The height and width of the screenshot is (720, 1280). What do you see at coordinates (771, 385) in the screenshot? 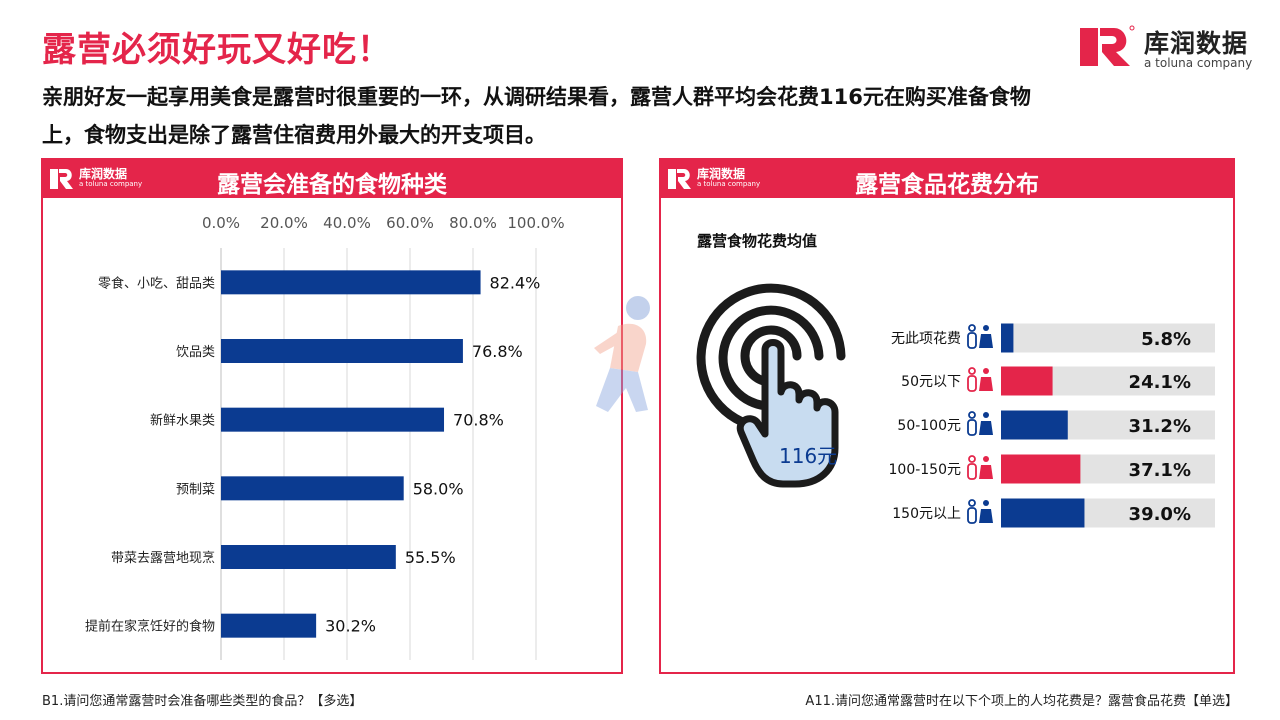
I see `tap-gesture-icon` at bounding box center [771, 385].